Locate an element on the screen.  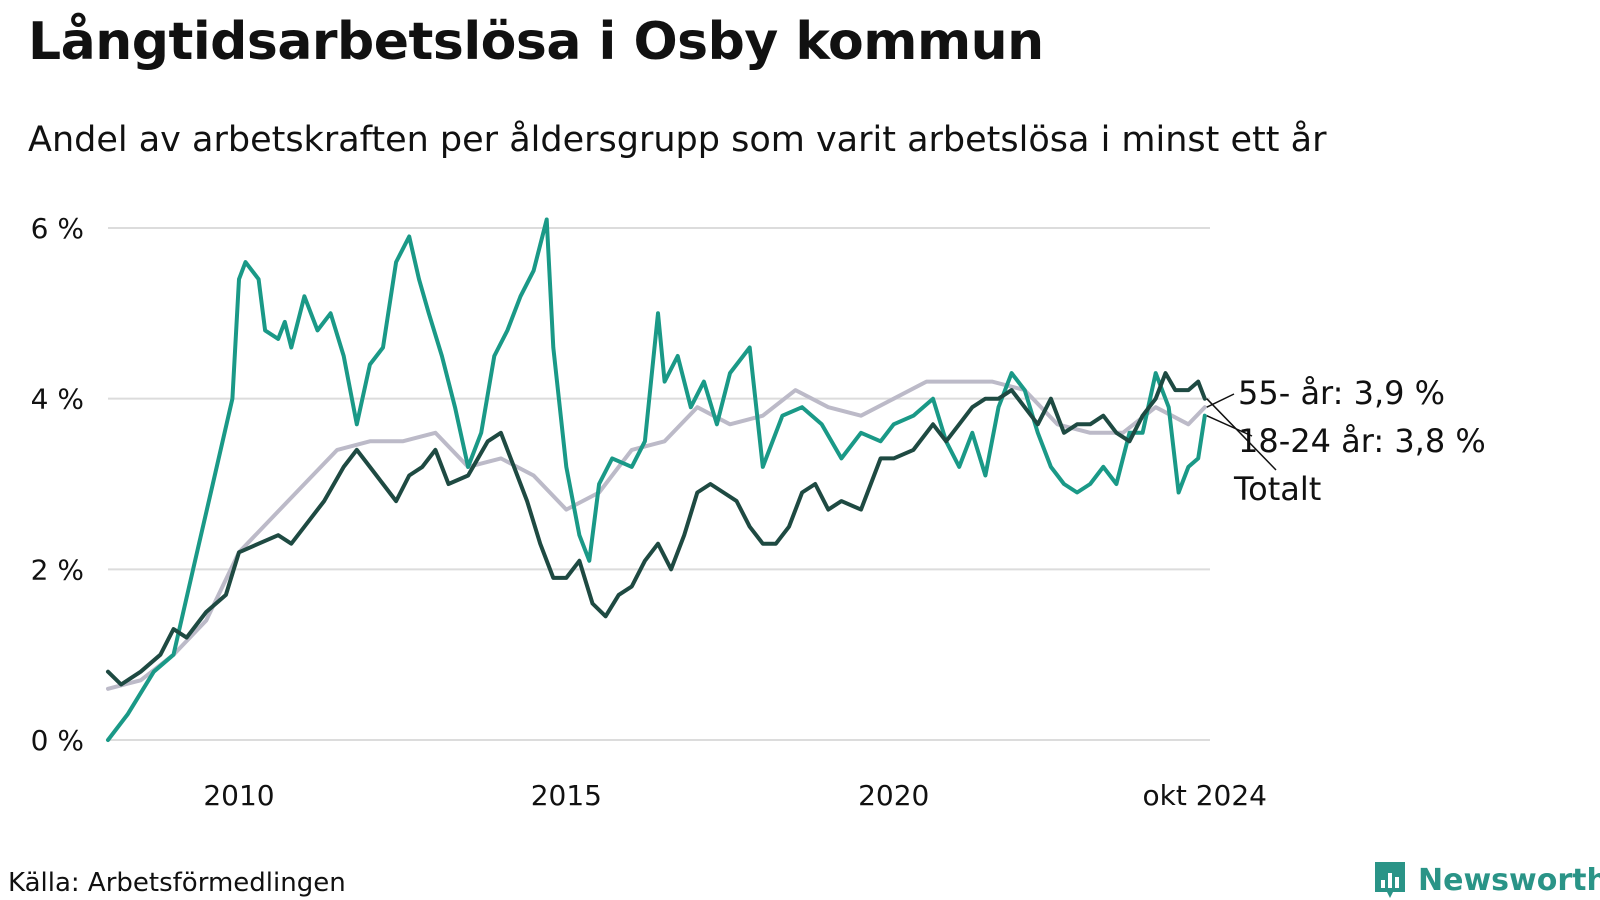
y-tick-label: 6 % is located at coordinates (57, 228).